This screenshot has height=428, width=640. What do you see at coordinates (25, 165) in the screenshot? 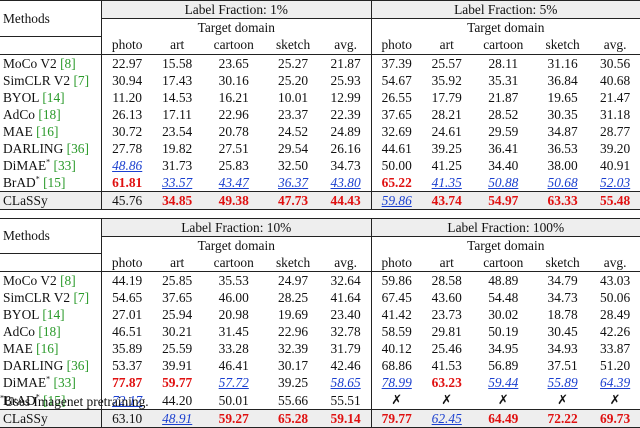
I see `method-label: DiMAE` at bounding box center [25, 165].